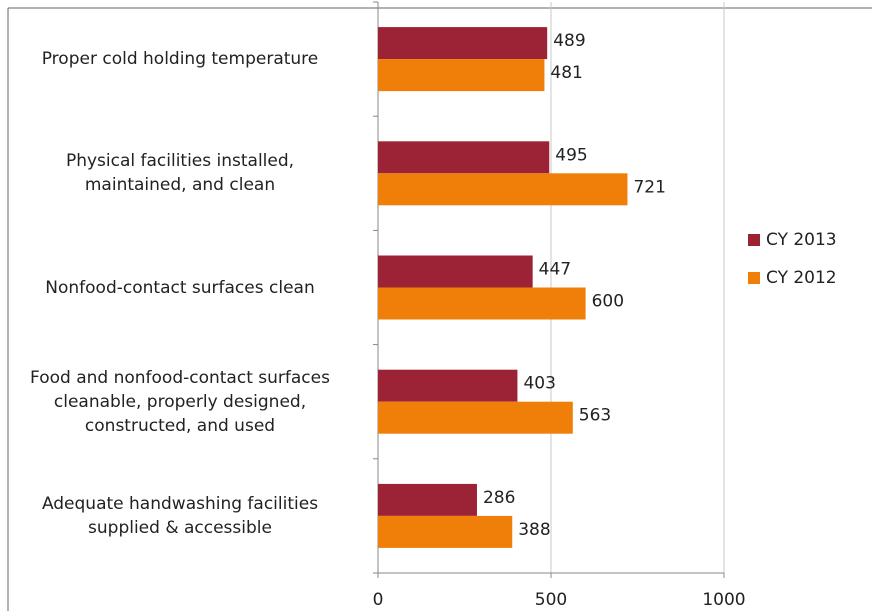  Describe the element at coordinates (499, 498) in the screenshot. I see `value-label: 286` at that location.